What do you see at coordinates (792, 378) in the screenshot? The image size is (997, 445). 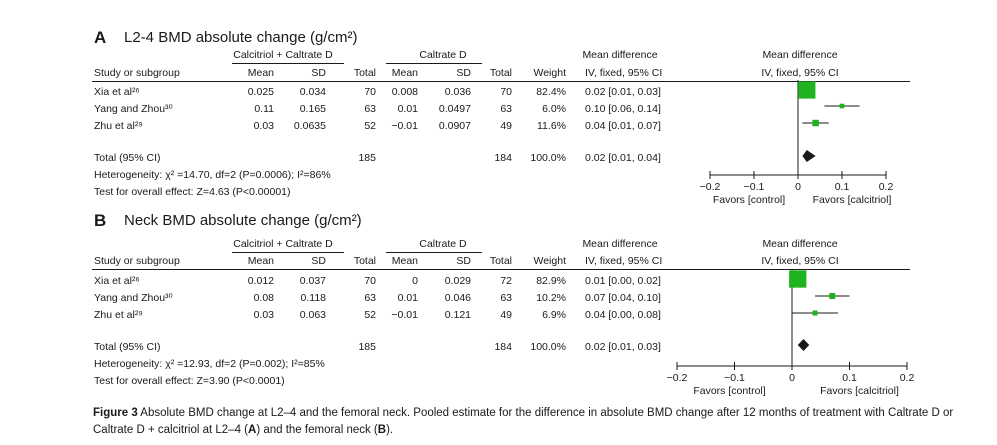 I see `x-tick-label: 0` at bounding box center [792, 378].